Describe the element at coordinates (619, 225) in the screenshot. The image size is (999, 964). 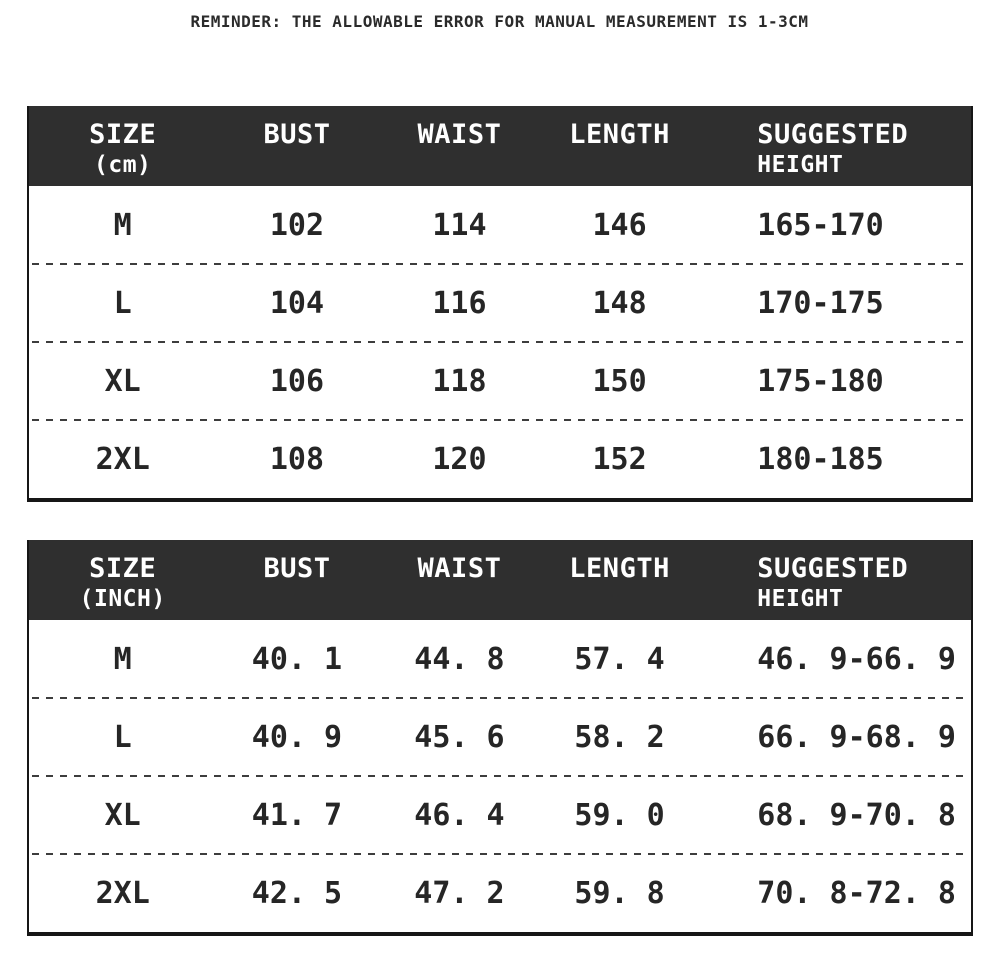
I see `cell-length: 146` at that location.